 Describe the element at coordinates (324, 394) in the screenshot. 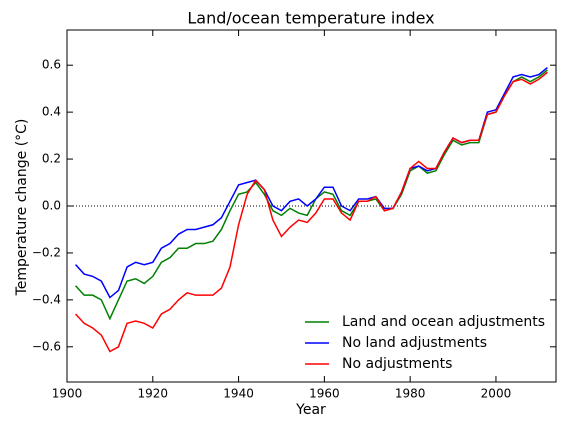

I see `x-tick-label: 1960` at that location.